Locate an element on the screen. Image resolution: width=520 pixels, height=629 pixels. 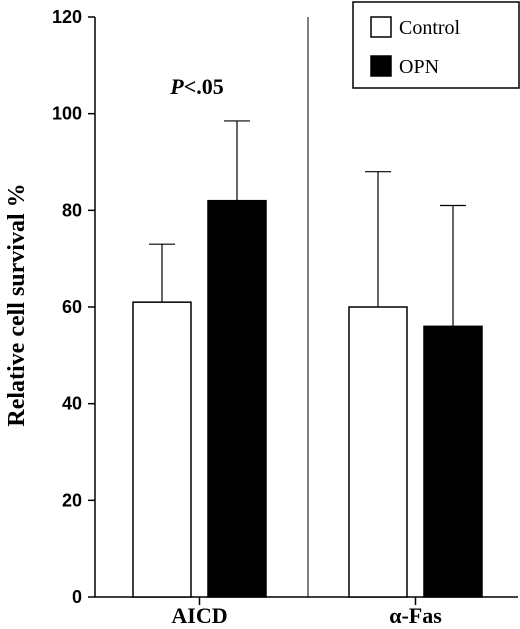
legend: Control OPN is located at coordinates (436, 45).